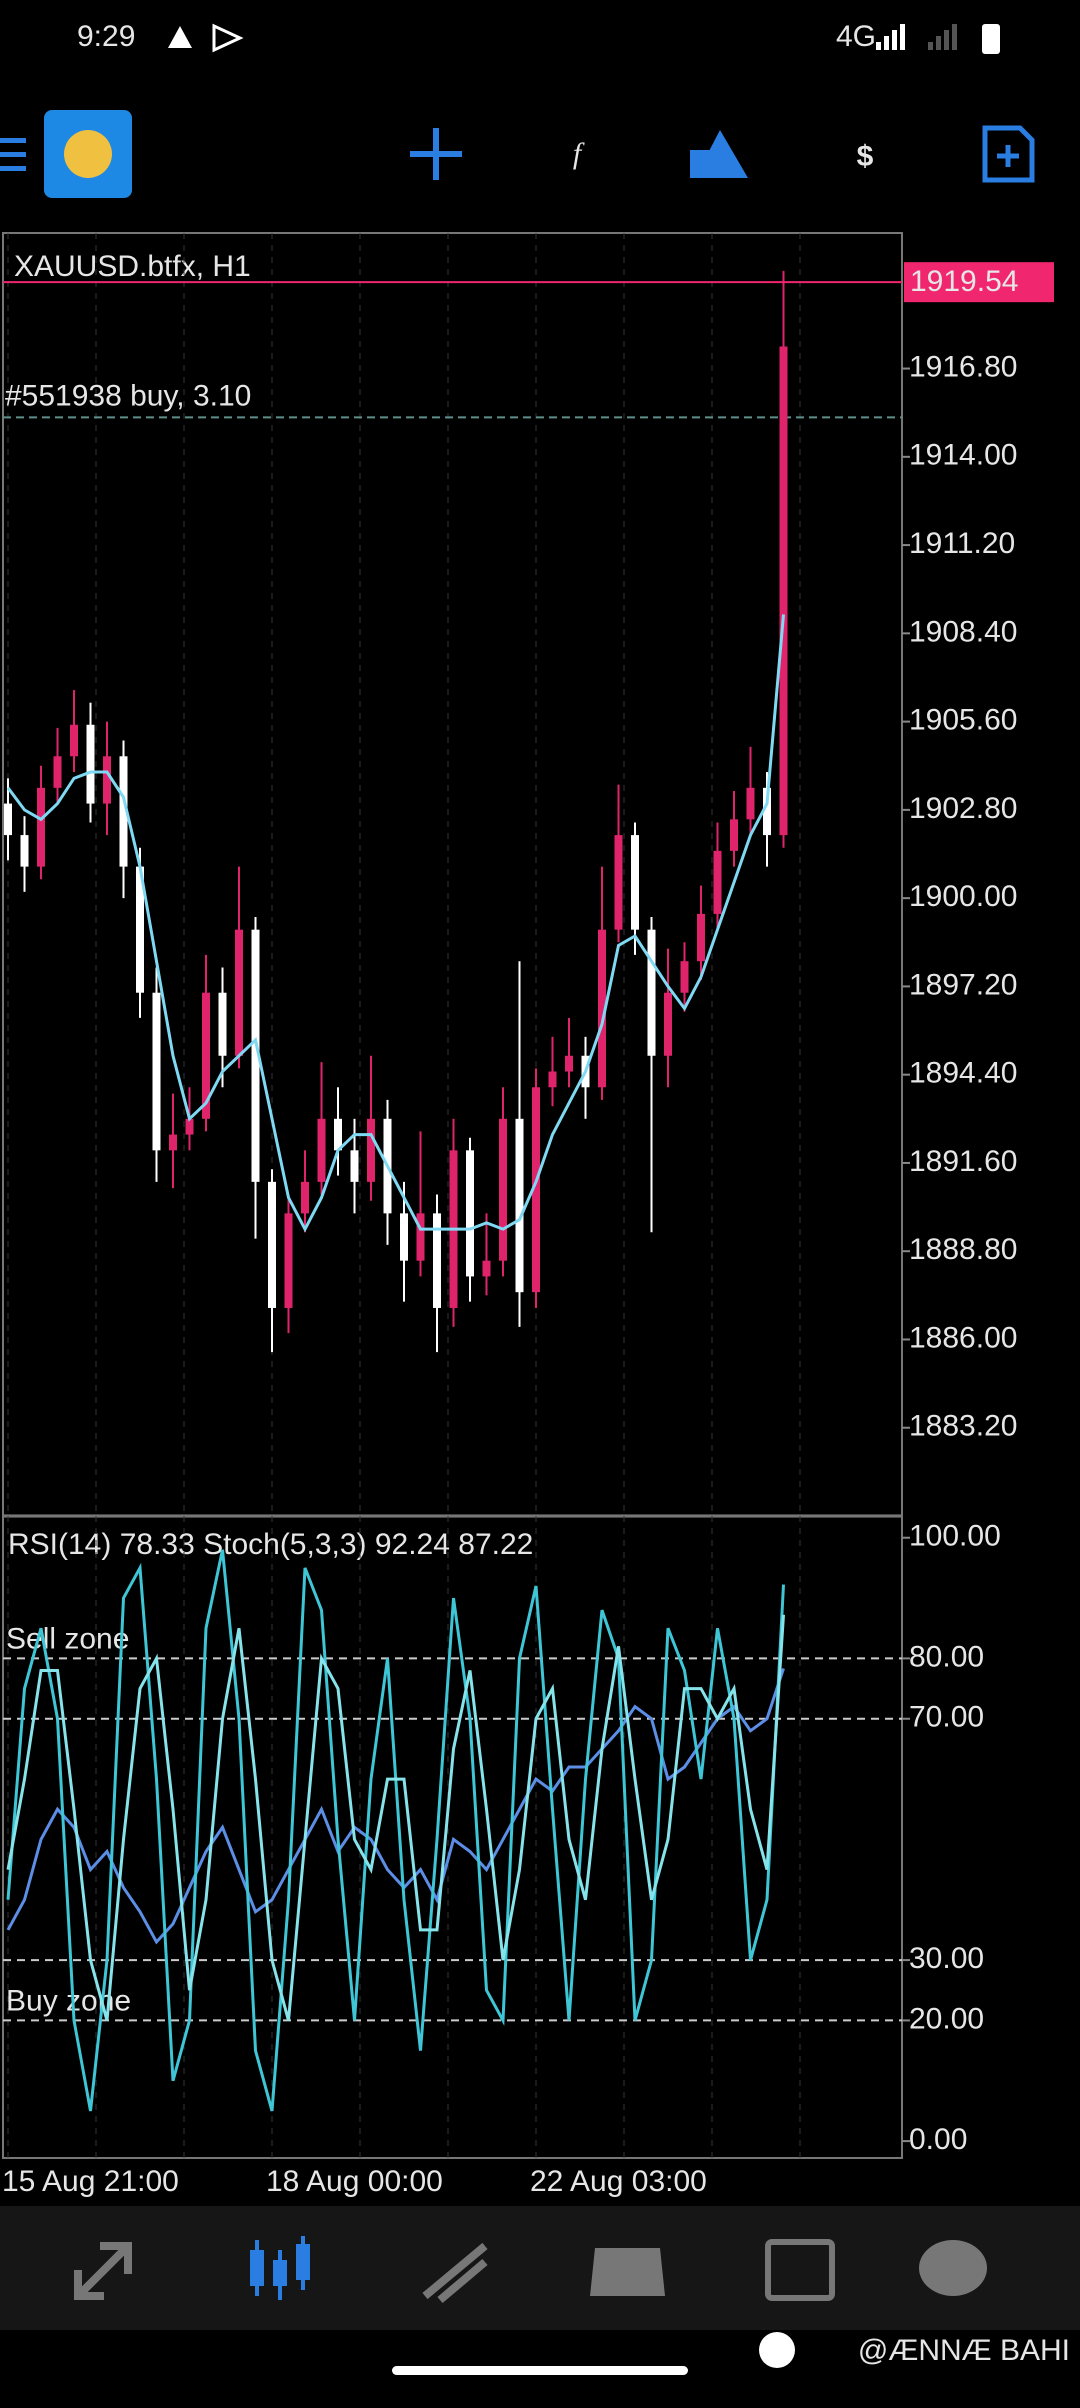 This screenshot has width=1080, height=2408. Describe the element at coordinates (963, 366) in the screenshot. I see `y-tick-label: 1916.80` at that location.